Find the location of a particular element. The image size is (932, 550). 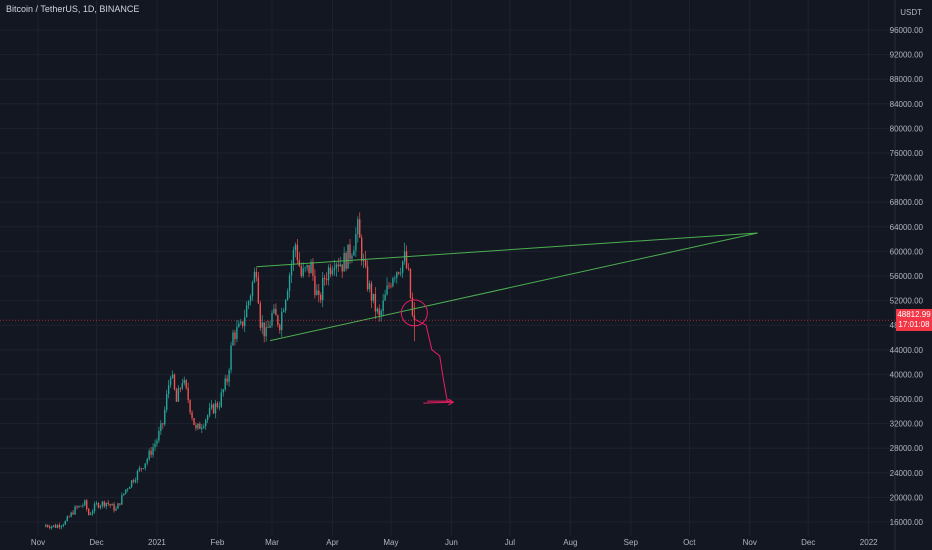

symbol-title: Bitcoin / TetherUS, 1D, BINANCE is located at coordinates (73, 9).